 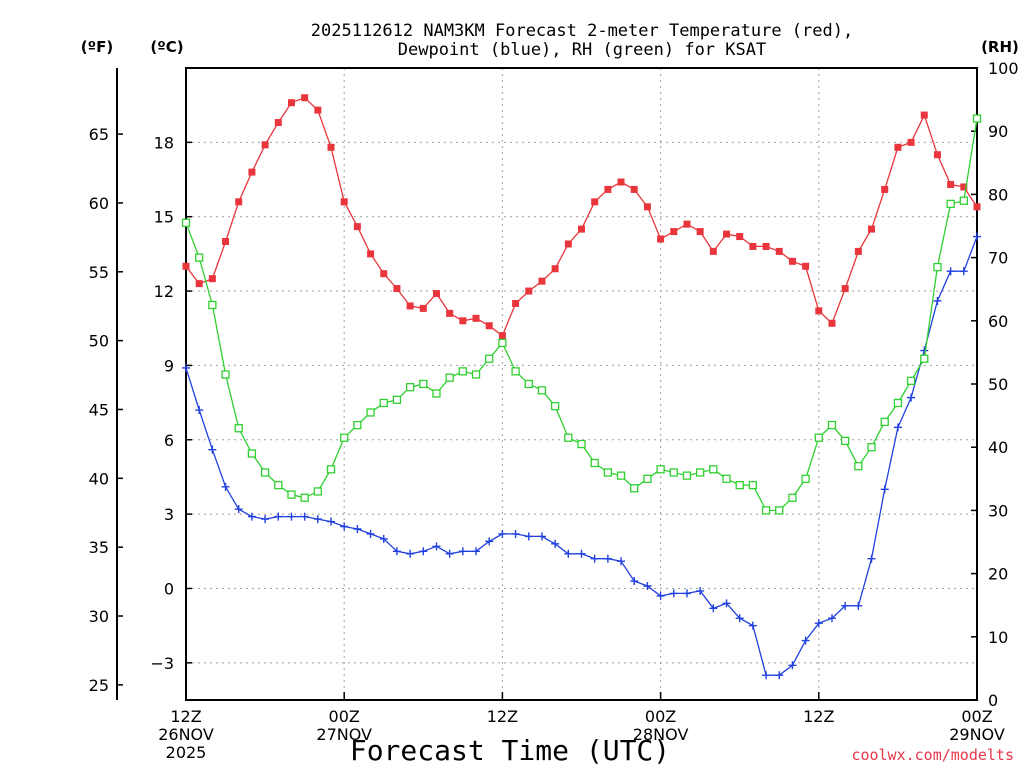 I want to click on rh-tick-label: 10, so click(x=998, y=637).